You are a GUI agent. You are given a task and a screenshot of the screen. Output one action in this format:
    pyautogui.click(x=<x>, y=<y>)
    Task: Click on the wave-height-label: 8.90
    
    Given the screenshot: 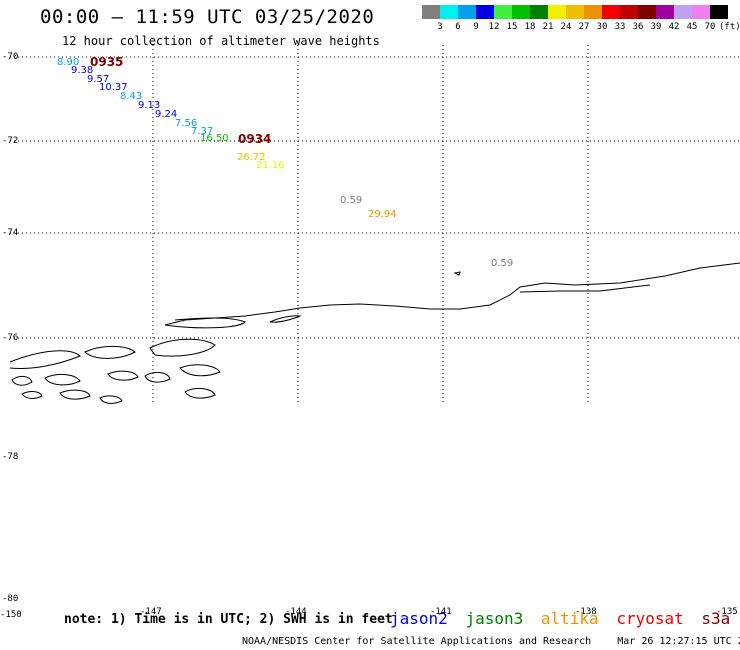 What is the action you would take?
    pyautogui.click(x=68, y=62)
    